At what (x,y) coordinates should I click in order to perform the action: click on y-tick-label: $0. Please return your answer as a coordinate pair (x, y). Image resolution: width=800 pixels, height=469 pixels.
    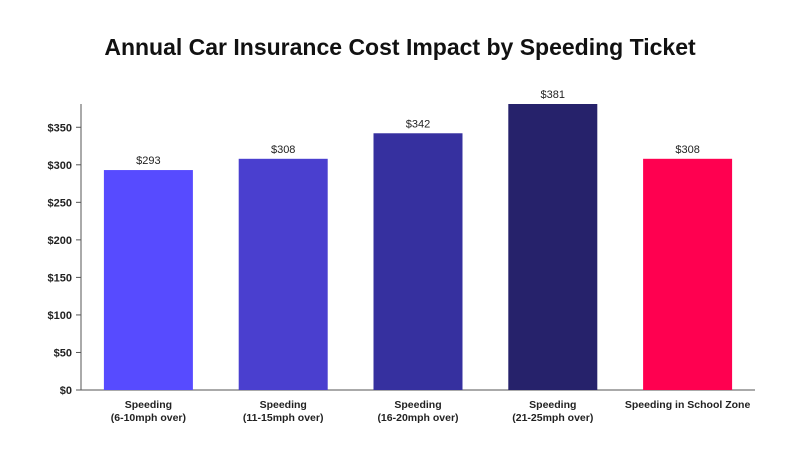
    Looking at the image, I should click on (66, 391).